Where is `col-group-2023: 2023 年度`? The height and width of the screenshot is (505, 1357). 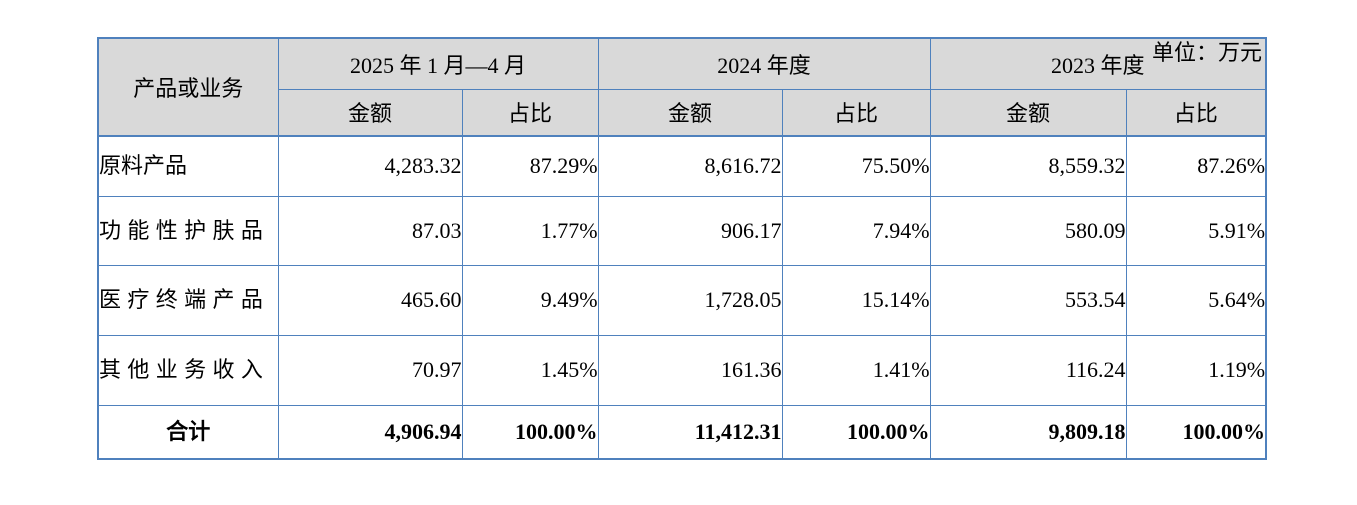 col-group-2023: 2023 年度 is located at coordinates (1098, 63).